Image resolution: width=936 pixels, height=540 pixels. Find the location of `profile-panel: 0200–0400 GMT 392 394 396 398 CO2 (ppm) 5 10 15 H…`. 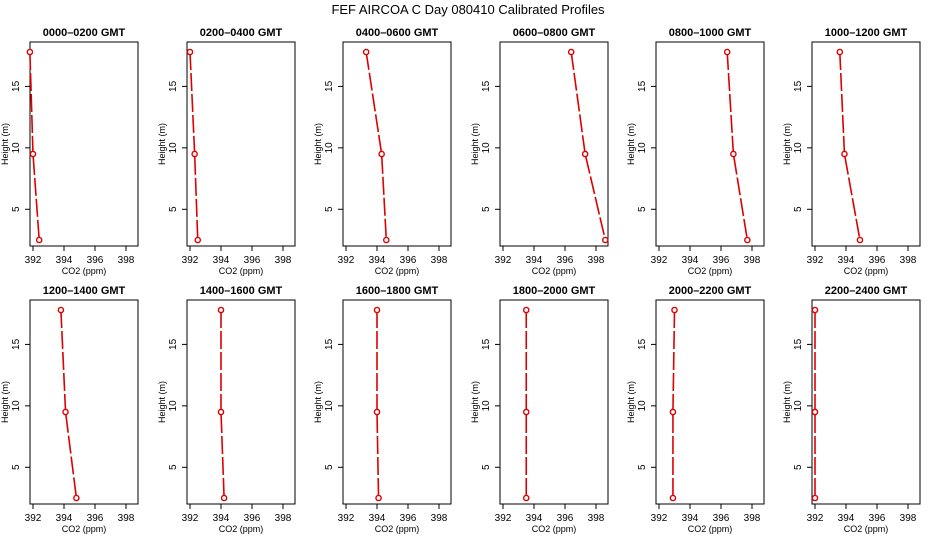

profile-panel: 0200–0400 GMT 392 394 396 398 CO2 (ppm) 5 10 15 H… is located at coordinates (226, 151).